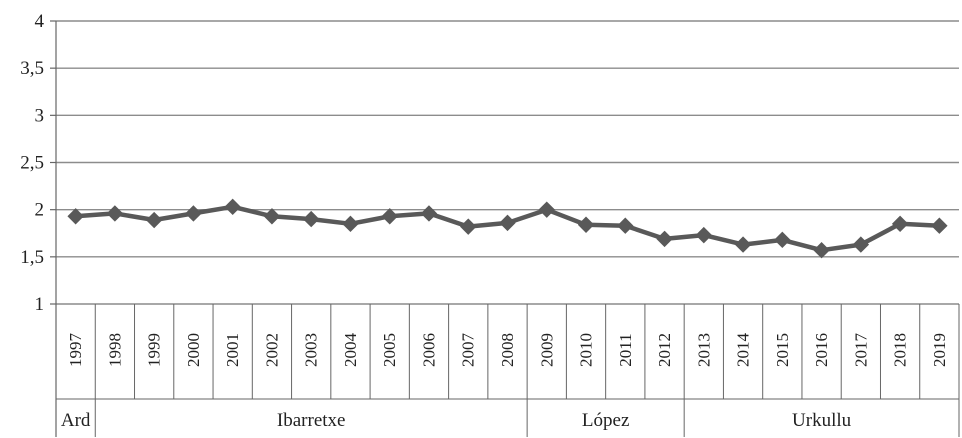  Describe the element at coordinates (782, 350) in the screenshot. I see `x-tick-label: 2015` at that location.